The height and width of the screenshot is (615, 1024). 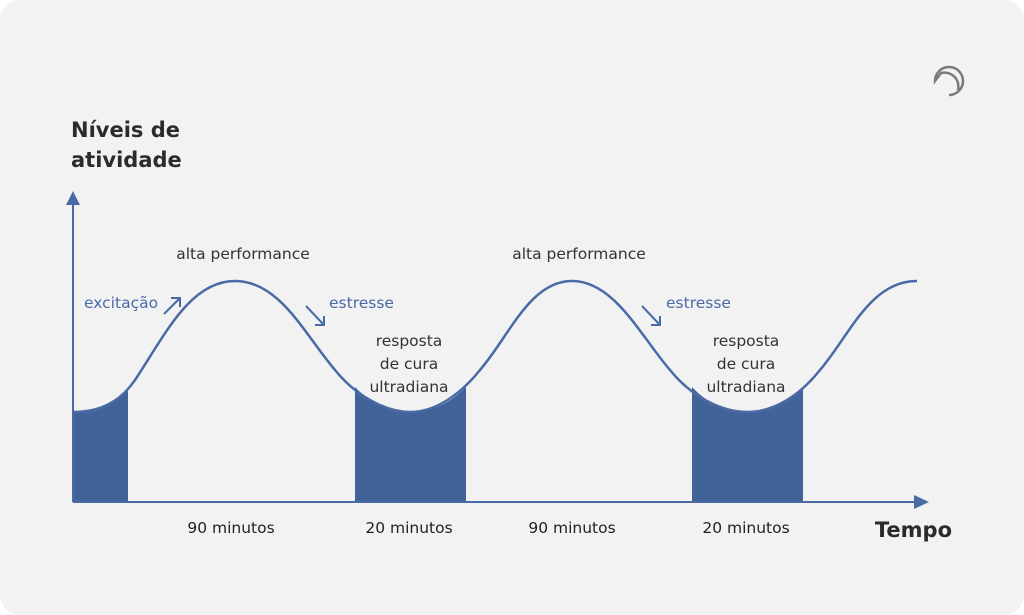 What do you see at coordinates (243, 254) in the screenshot?
I see `peak-label-1: alta performance` at bounding box center [243, 254].